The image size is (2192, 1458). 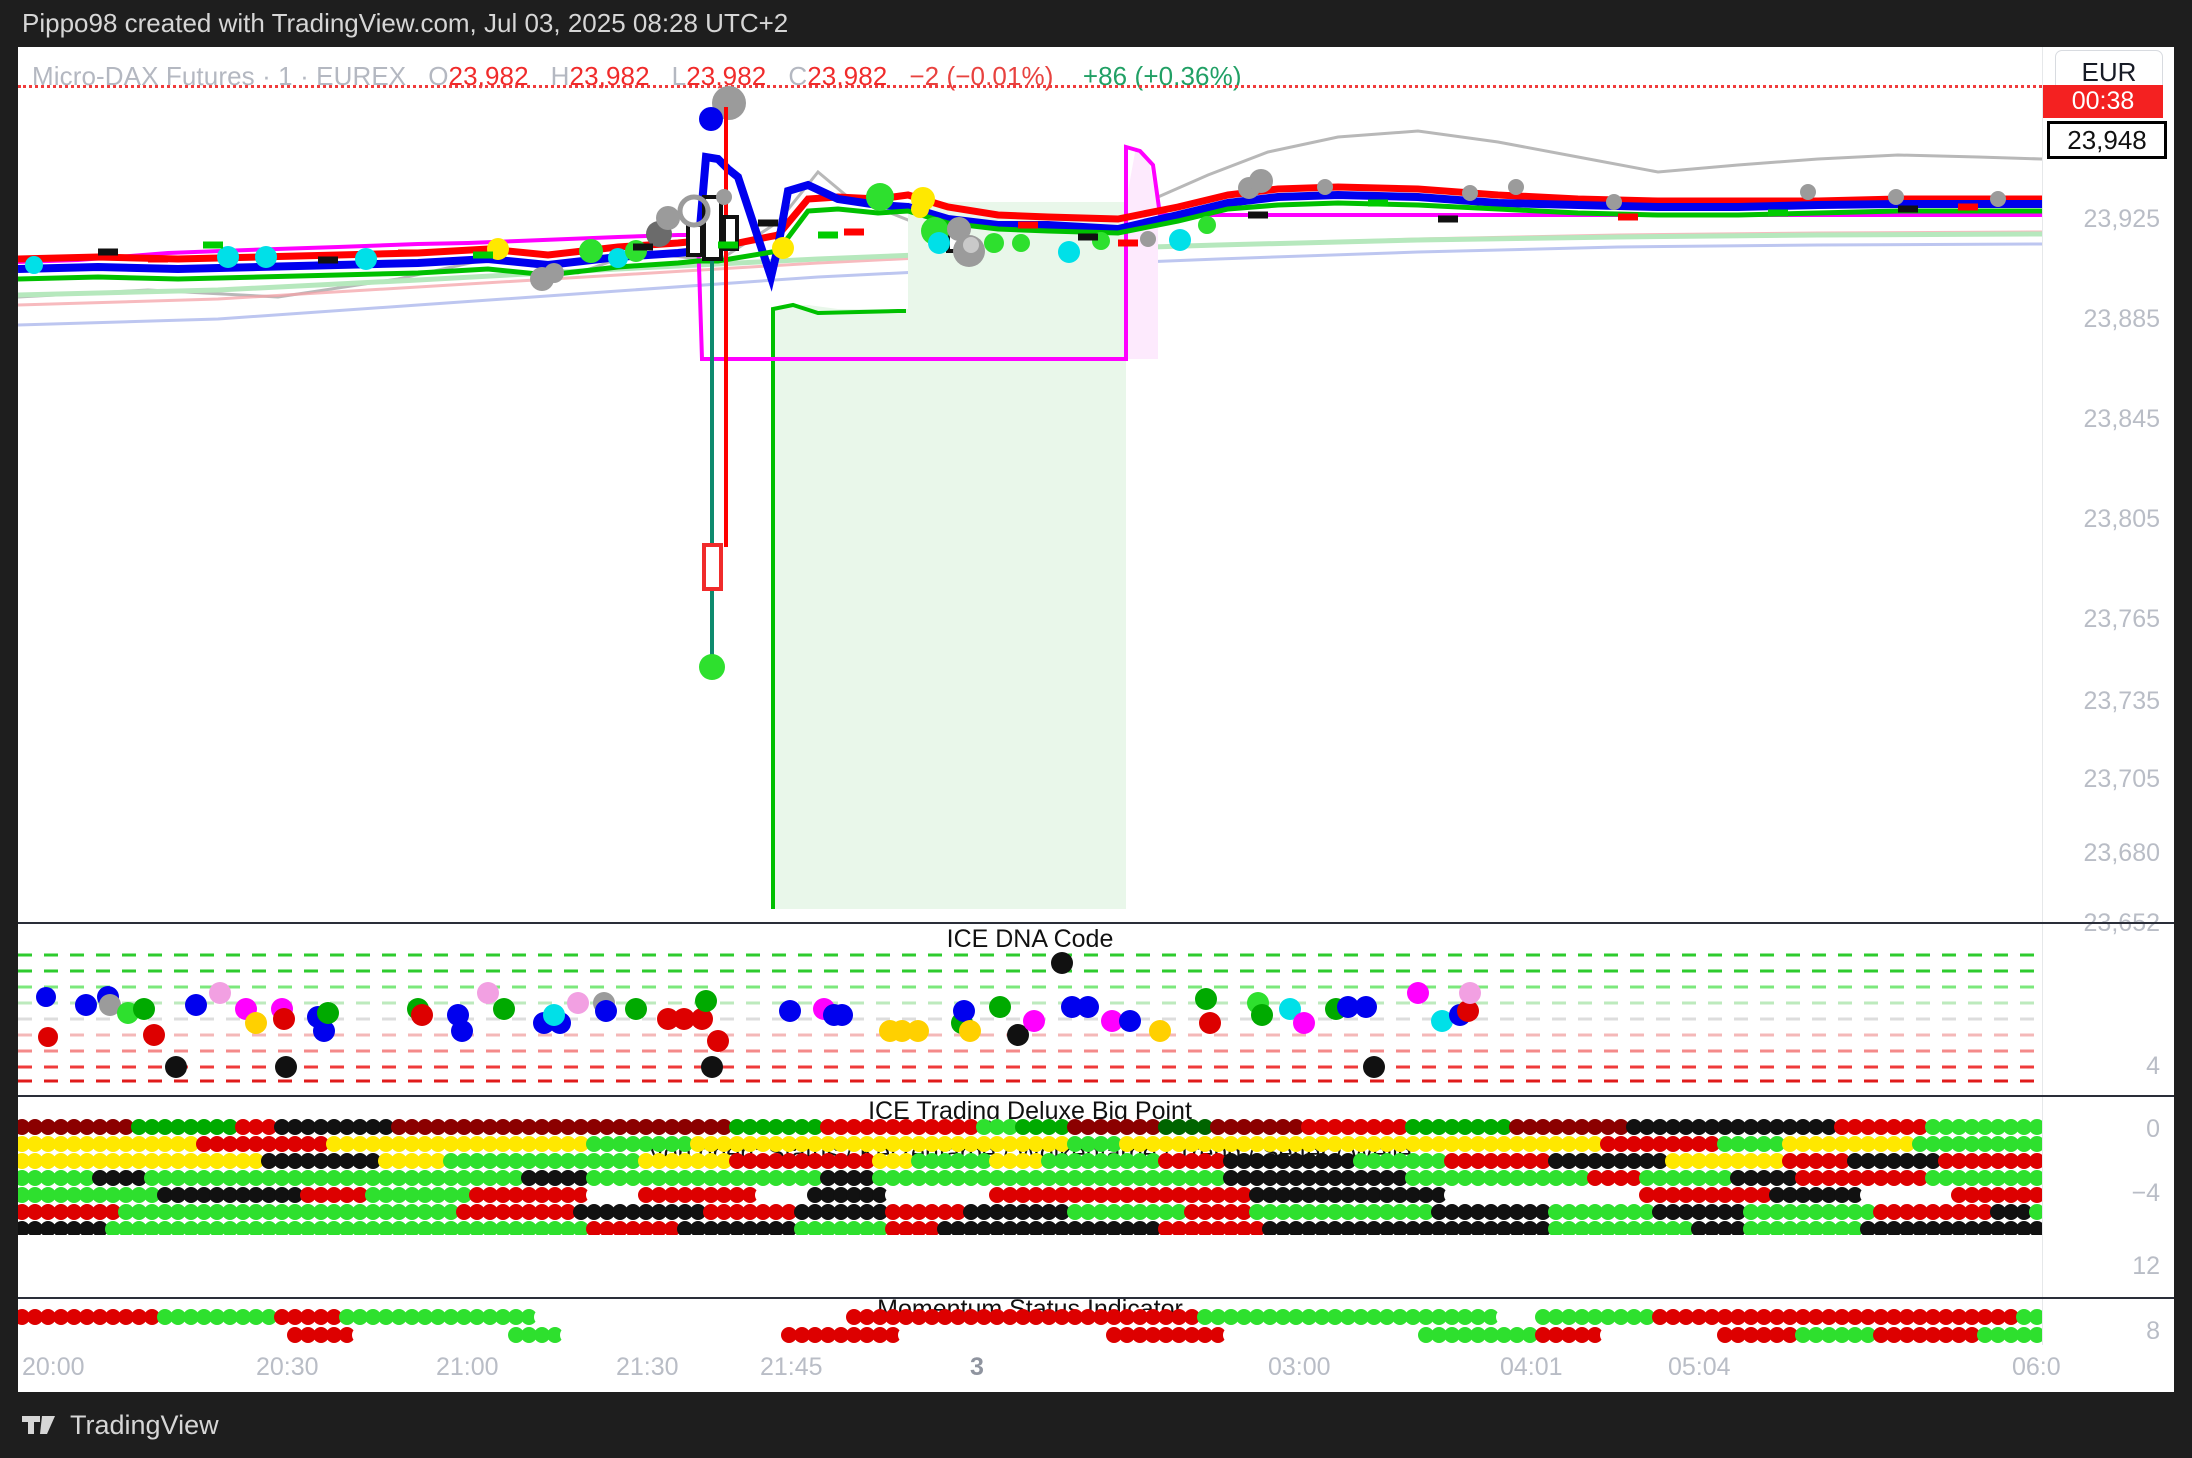 What do you see at coordinates (2146, 1266) in the screenshot?
I see `bigpoint-scale-tick: 12` at bounding box center [2146, 1266].